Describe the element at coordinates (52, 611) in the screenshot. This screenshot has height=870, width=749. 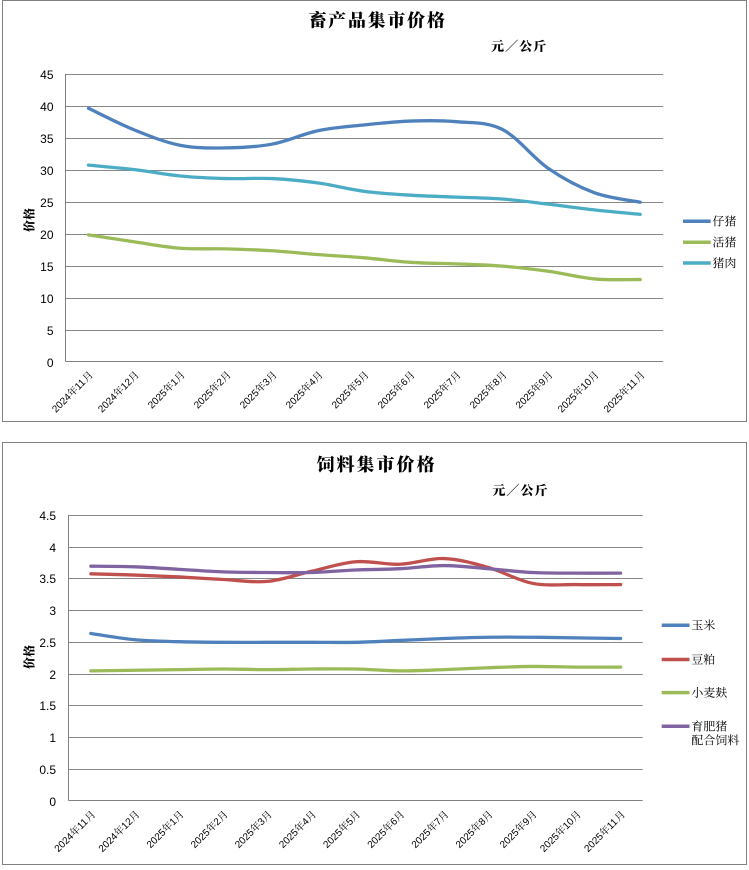
I see `svg-text: 3` at that location.